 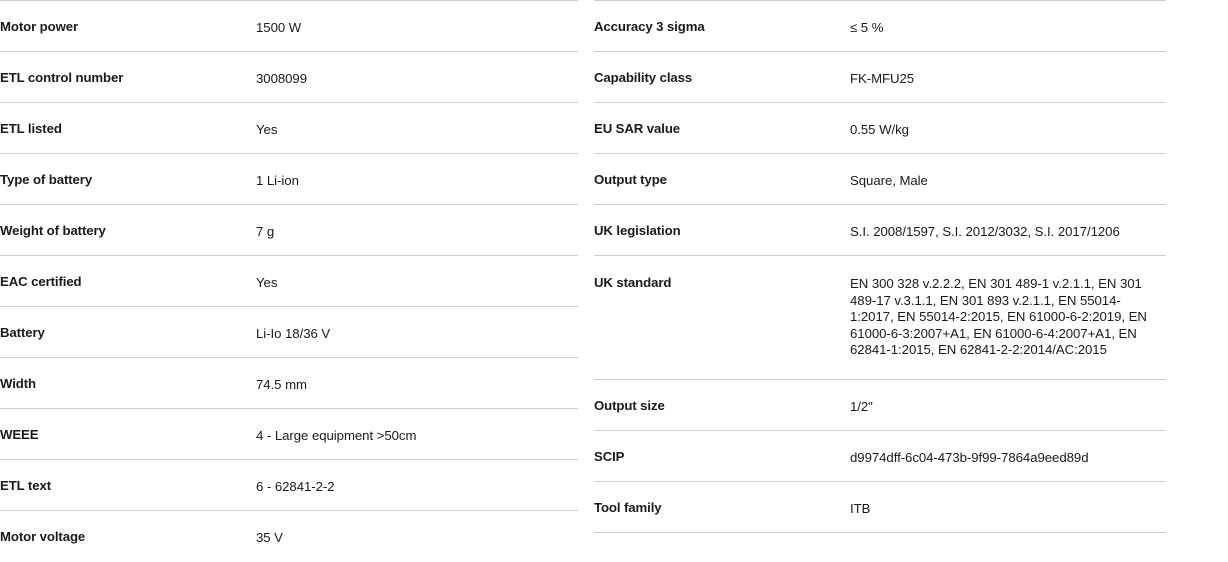 I want to click on table-row: ETL listed Yes, so click(x=289, y=128).